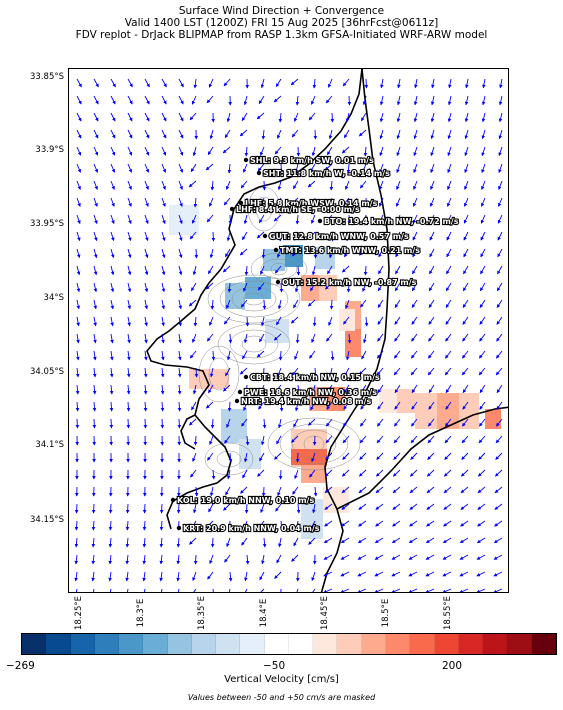 Image resolution: width=563 pixels, height=710 pixels. I want to click on site-label: KRT: 20.9 km/h NNW, 0.04 m/s, so click(251, 528).